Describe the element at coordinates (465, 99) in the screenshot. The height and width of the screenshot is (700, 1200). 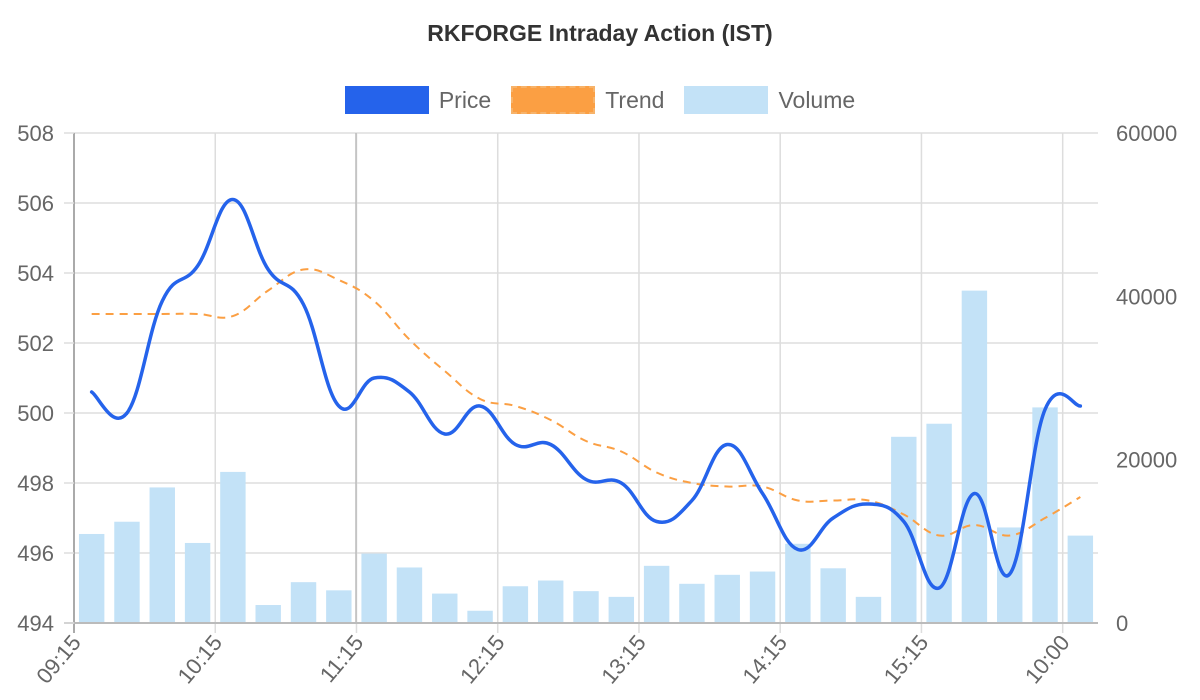
I see `legend-label-price: Price` at that location.